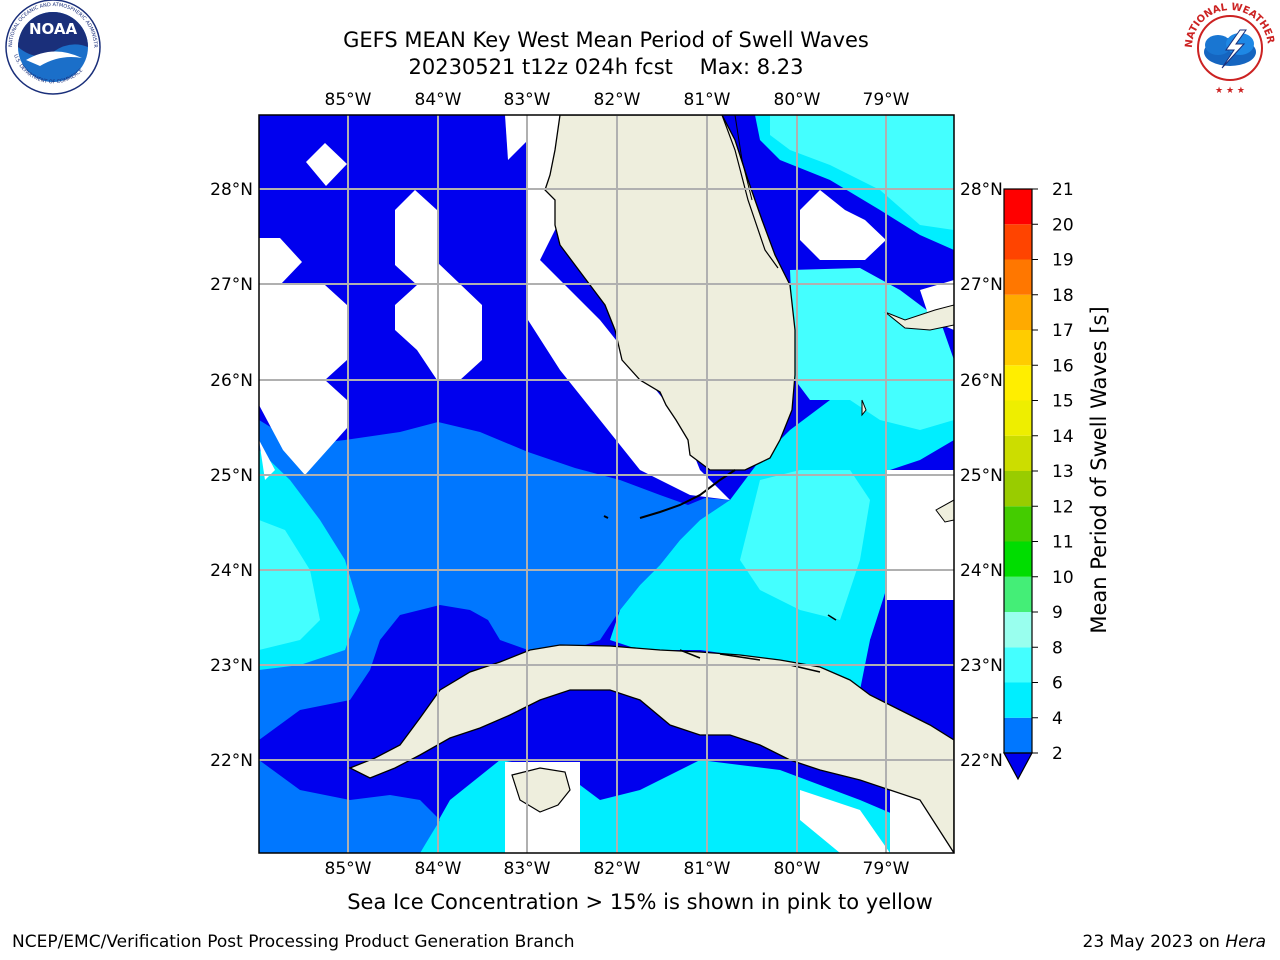  Describe the element at coordinates (606, 67) in the screenshot. I see `chart-title-line2: 20230521 t12z 024h fcst Max: 8.23` at that location.